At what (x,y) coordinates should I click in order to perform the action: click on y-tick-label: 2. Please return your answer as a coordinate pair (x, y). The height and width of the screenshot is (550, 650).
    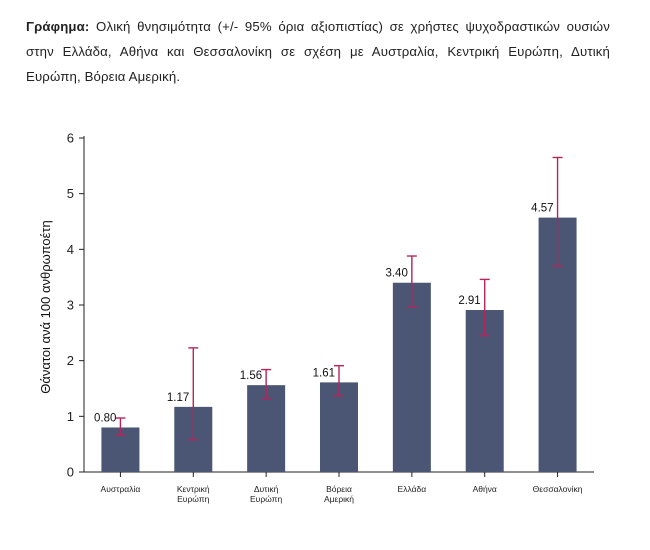
    Looking at the image, I should click on (70, 360).